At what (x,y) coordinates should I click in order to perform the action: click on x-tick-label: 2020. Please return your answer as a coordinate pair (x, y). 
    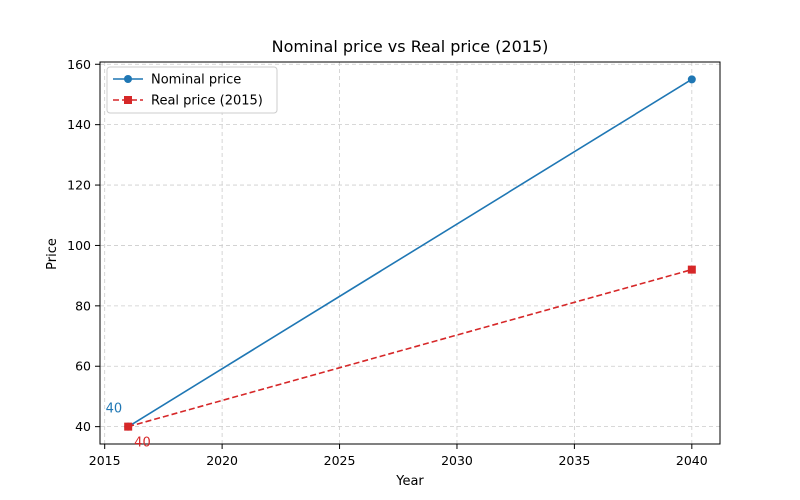
    Looking at the image, I should click on (222, 460).